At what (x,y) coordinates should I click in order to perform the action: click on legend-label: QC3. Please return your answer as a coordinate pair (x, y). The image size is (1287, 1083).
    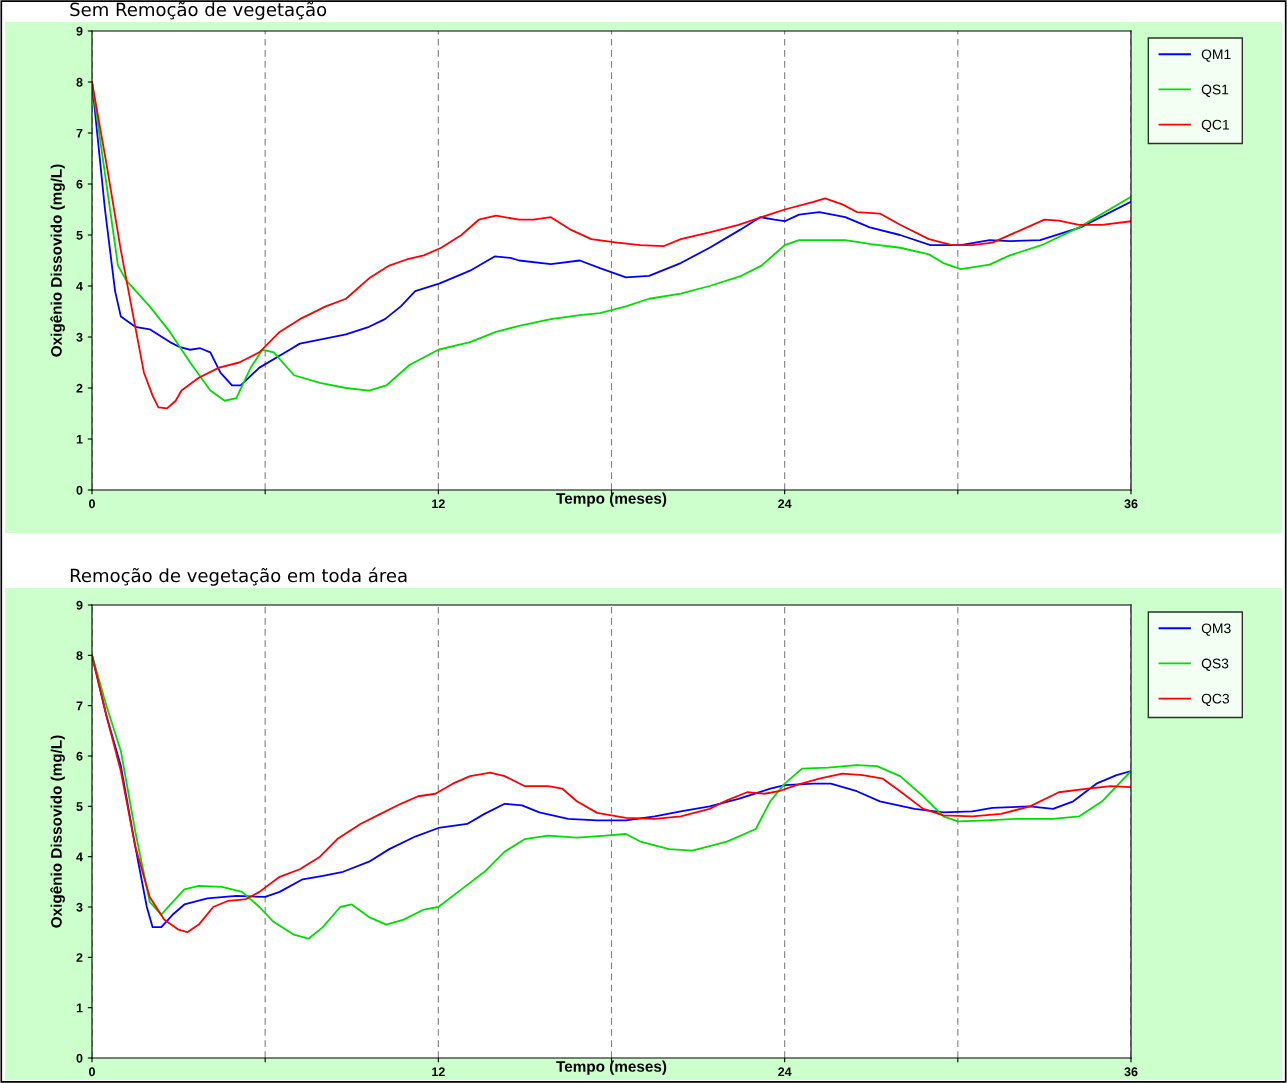
    Looking at the image, I should click on (1215, 700).